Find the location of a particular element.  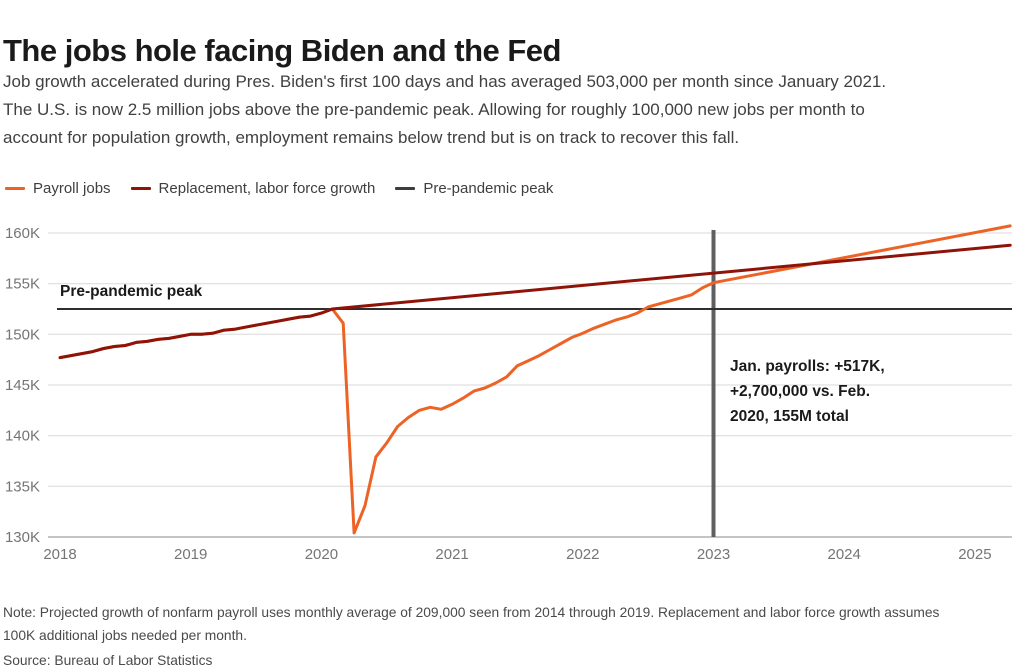

pre-pandemic-peak-swatch is located at coordinates (405, 188).